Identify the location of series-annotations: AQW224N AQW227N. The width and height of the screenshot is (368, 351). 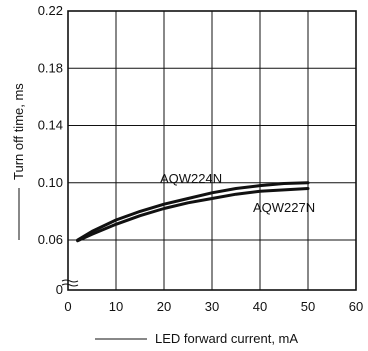
(237, 193).